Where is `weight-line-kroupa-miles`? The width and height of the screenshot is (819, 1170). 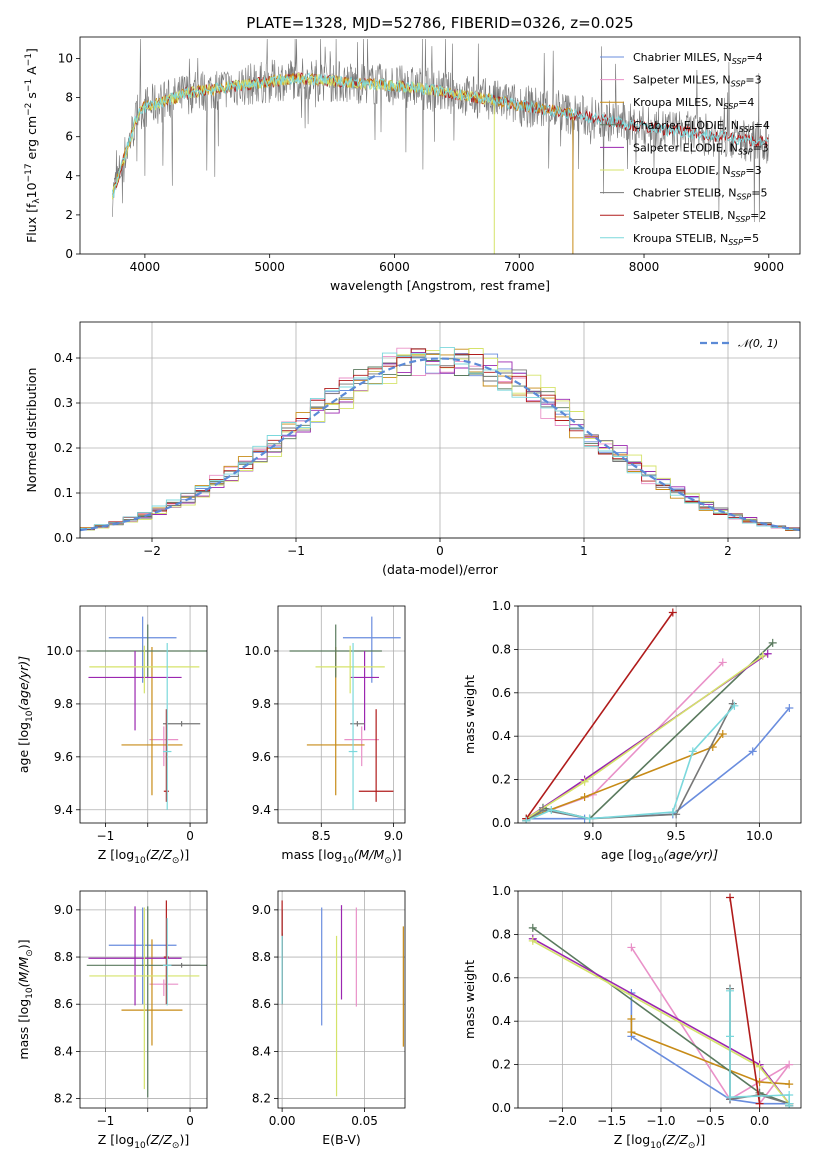
weight-line-kroupa-miles is located at coordinates (625, 776).